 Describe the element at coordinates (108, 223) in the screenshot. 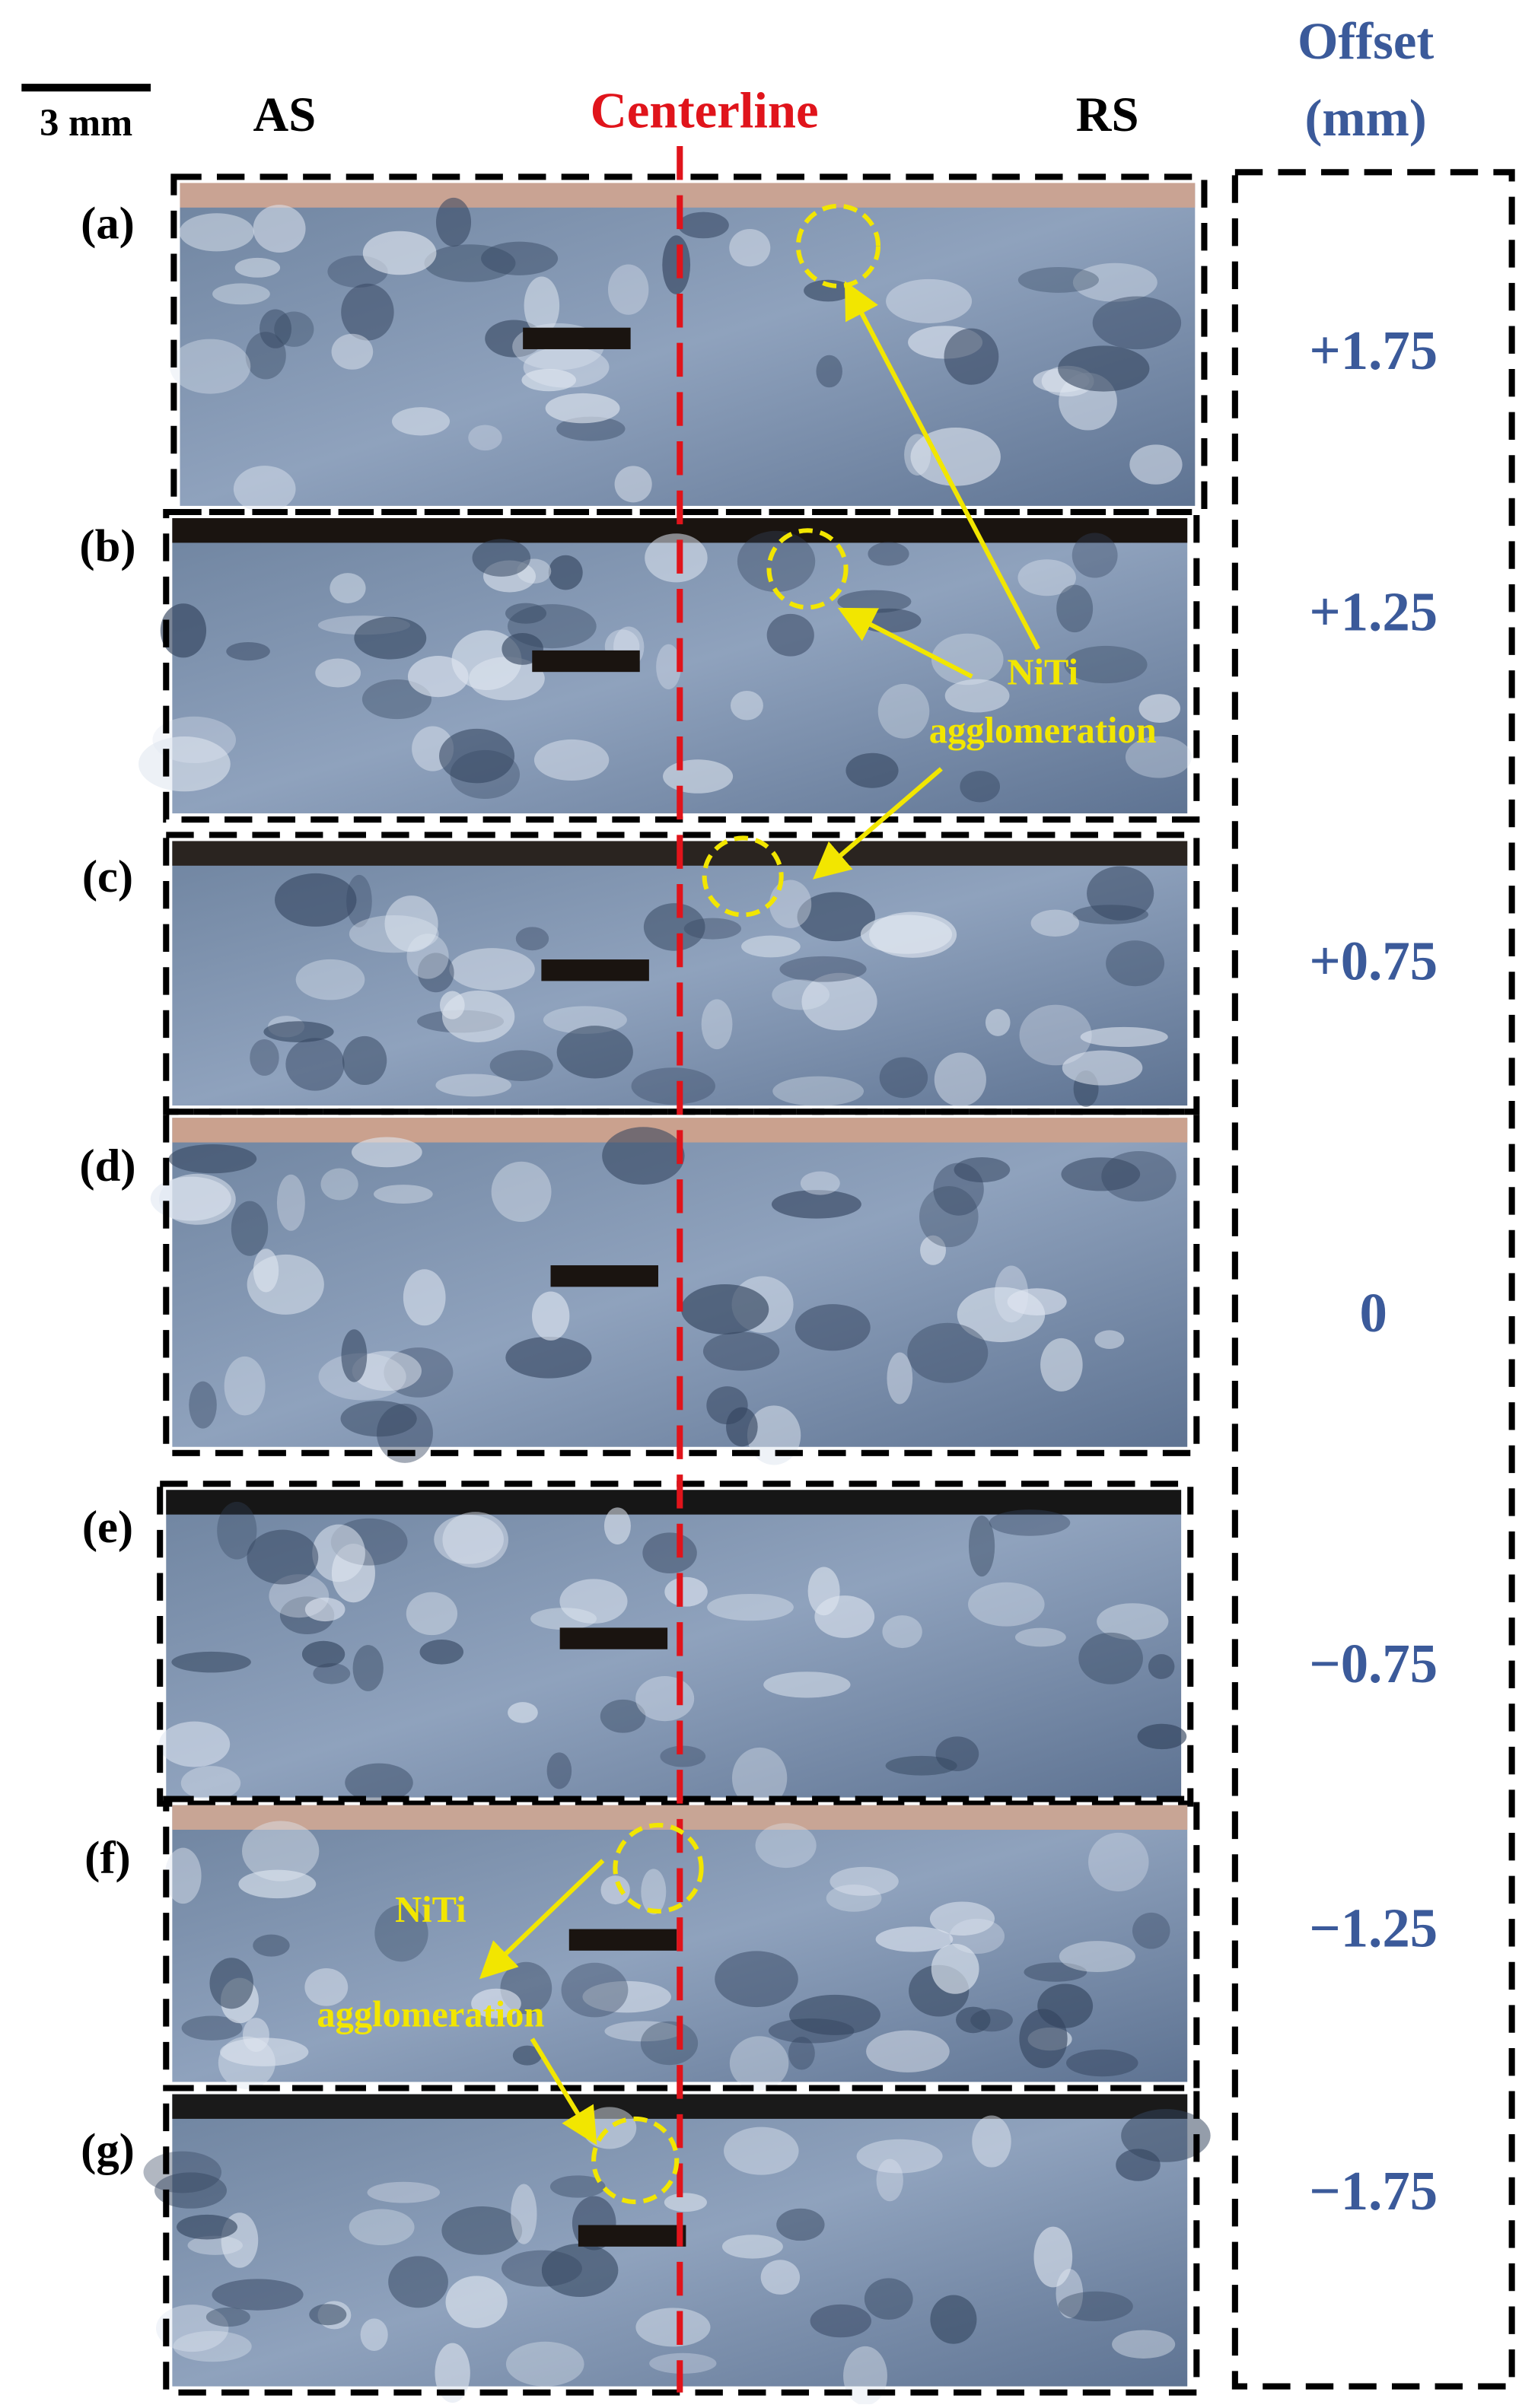

I see `panel-label: (a)` at that location.